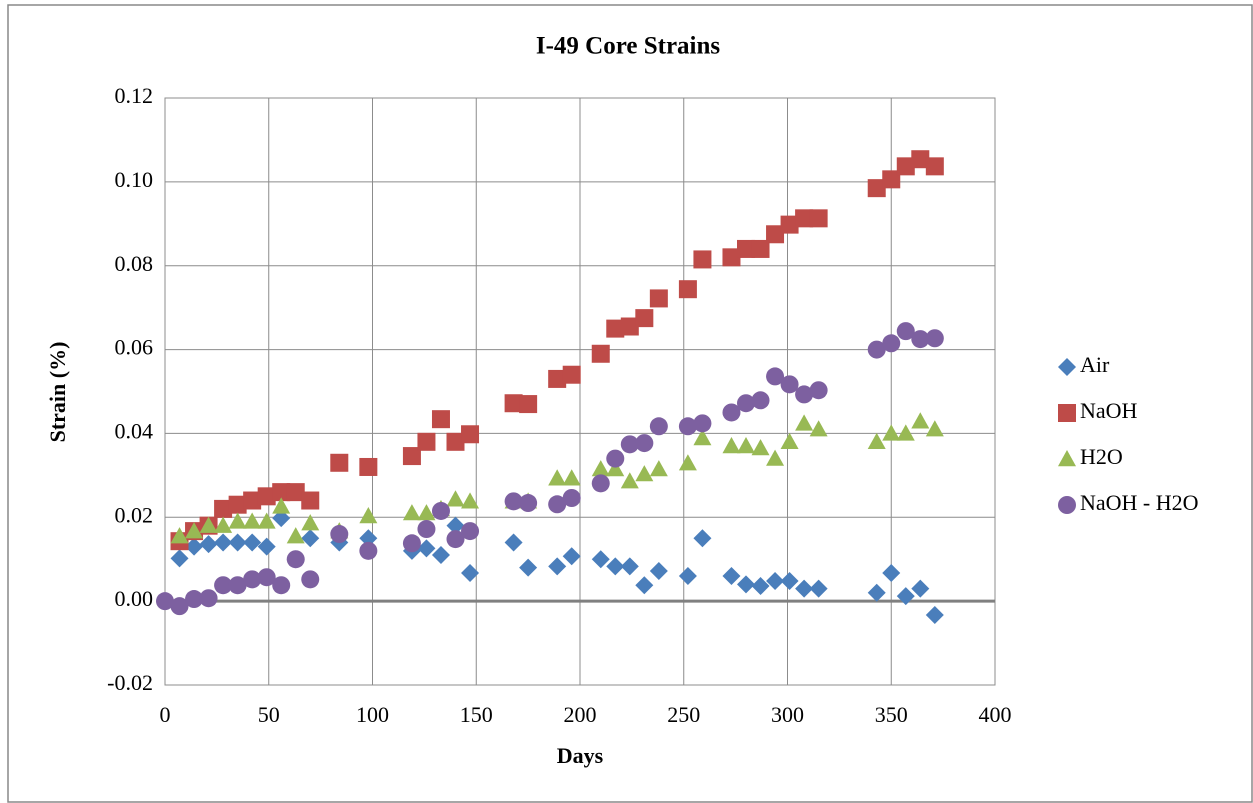 The image size is (1253, 803). What do you see at coordinates (134, 263) in the screenshot?
I see `y-tick-label: 0.08` at bounding box center [134, 263].